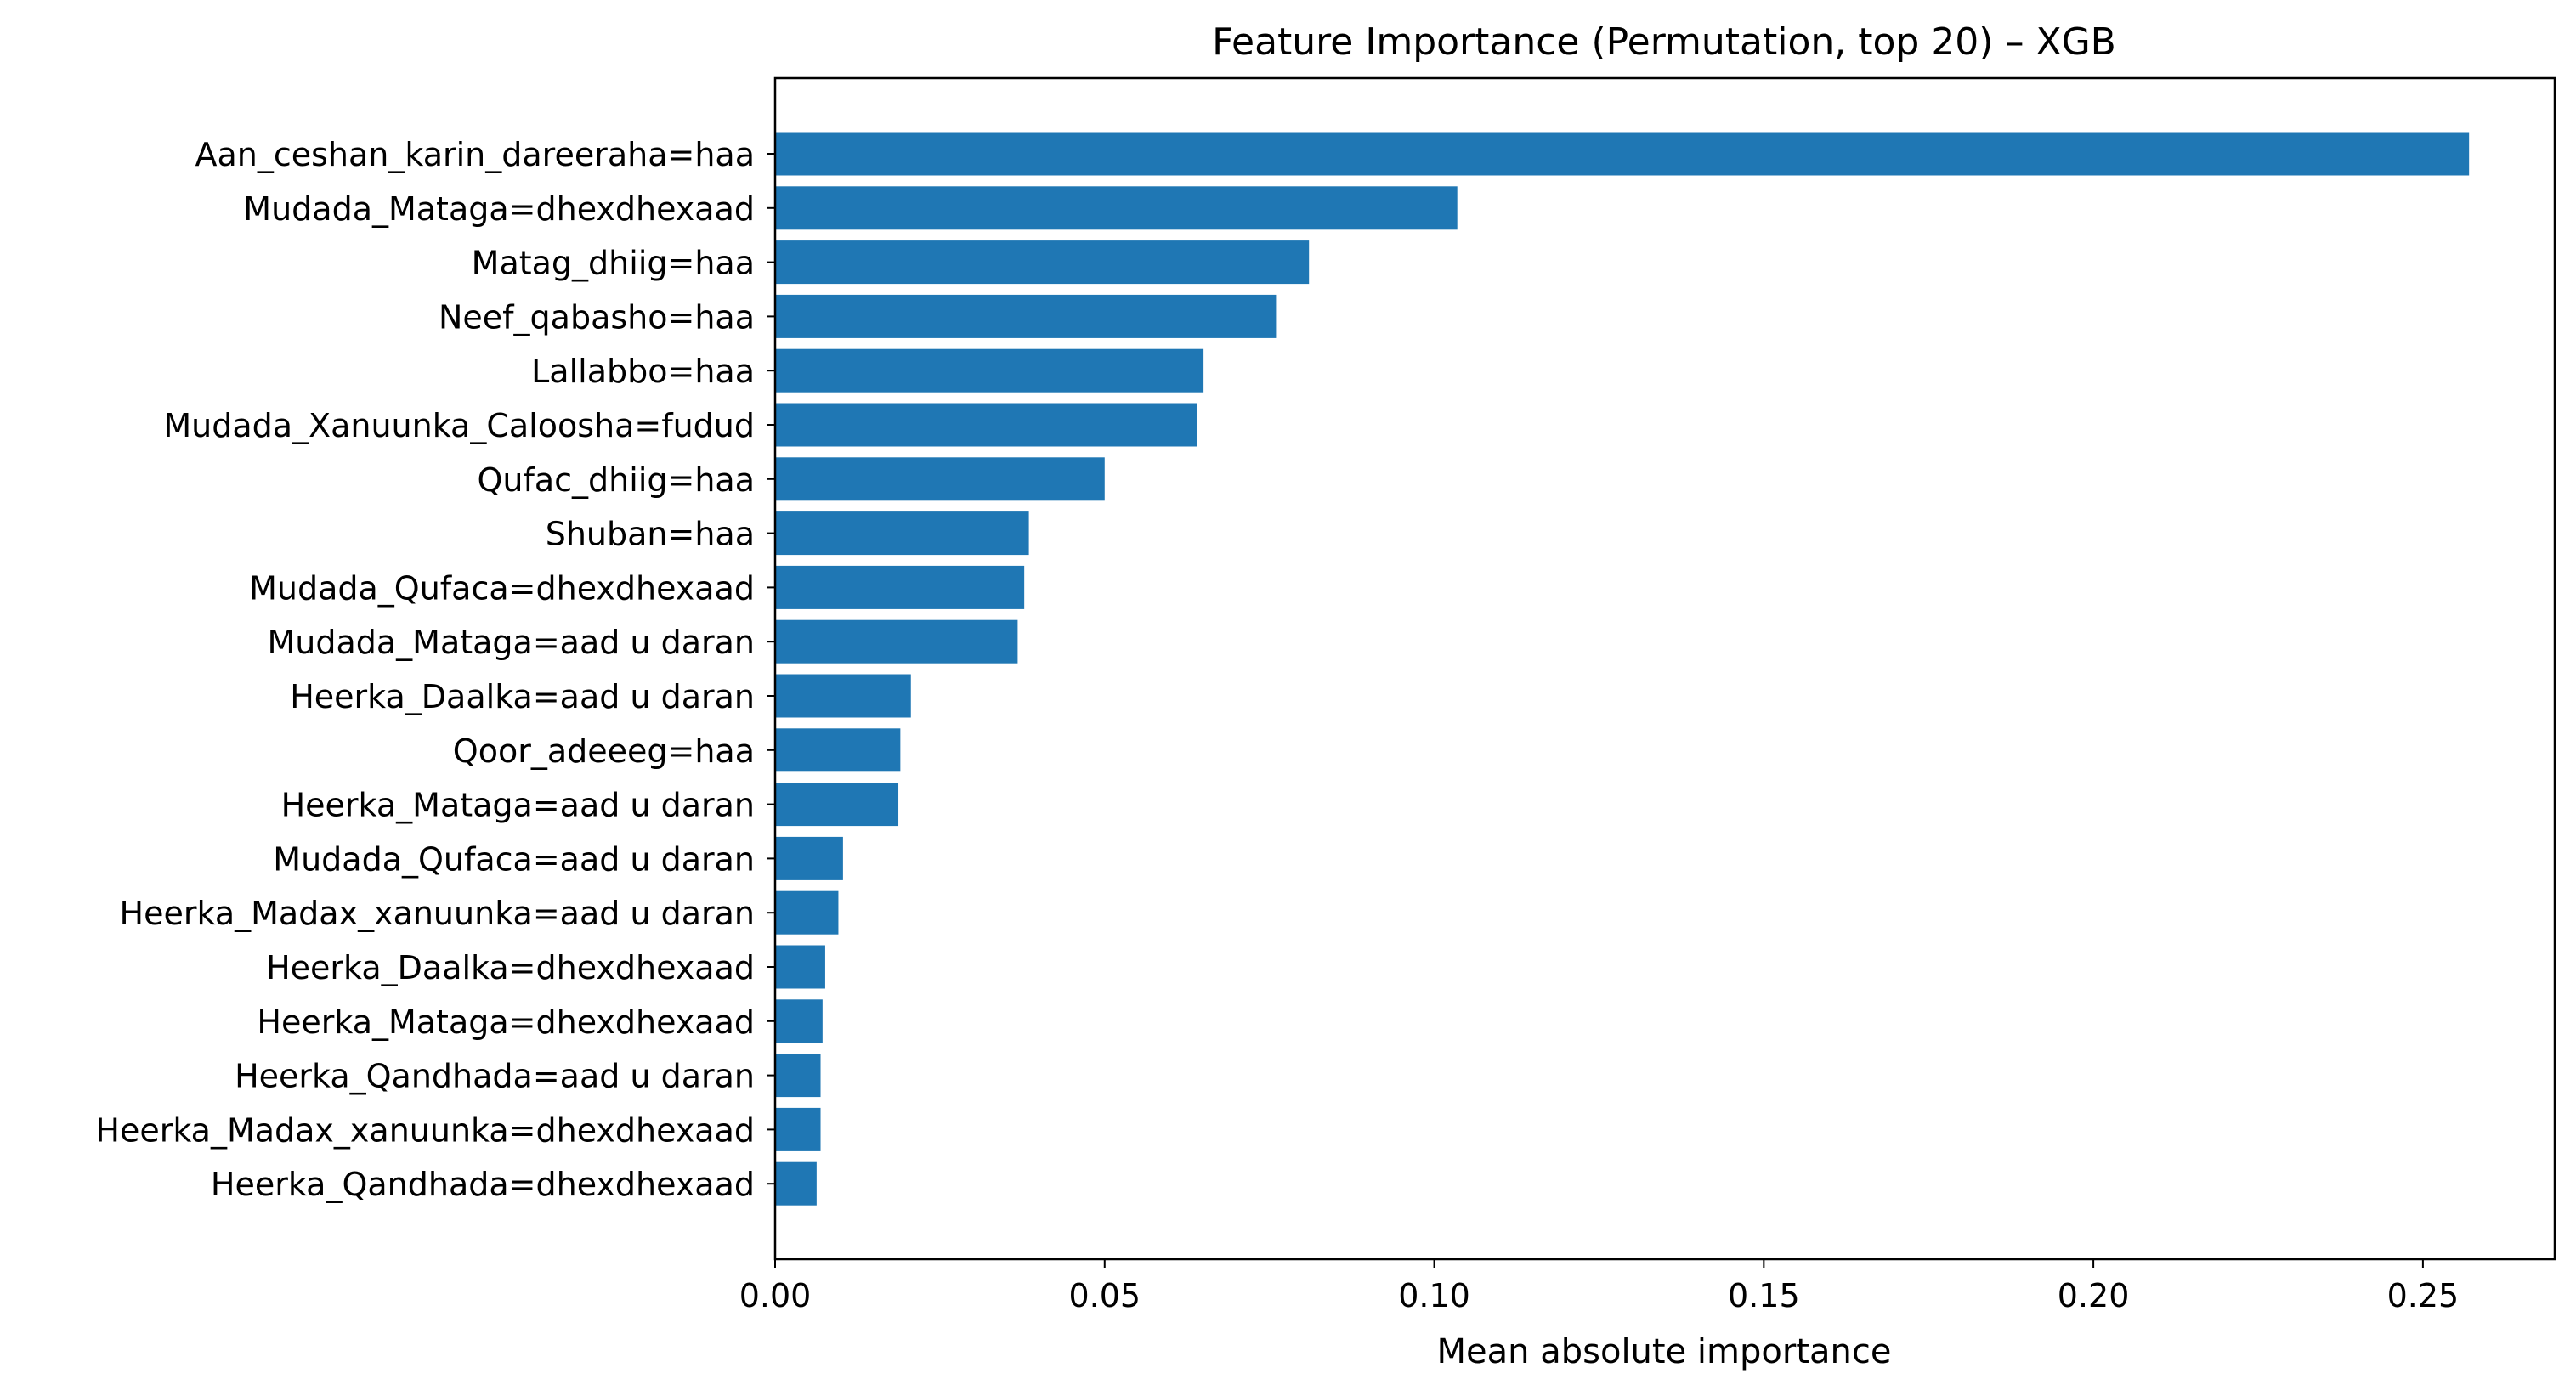  Describe the element at coordinates (613, 263) in the screenshot. I see `y-tick-label: Matag_dhiig=haa` at that location.